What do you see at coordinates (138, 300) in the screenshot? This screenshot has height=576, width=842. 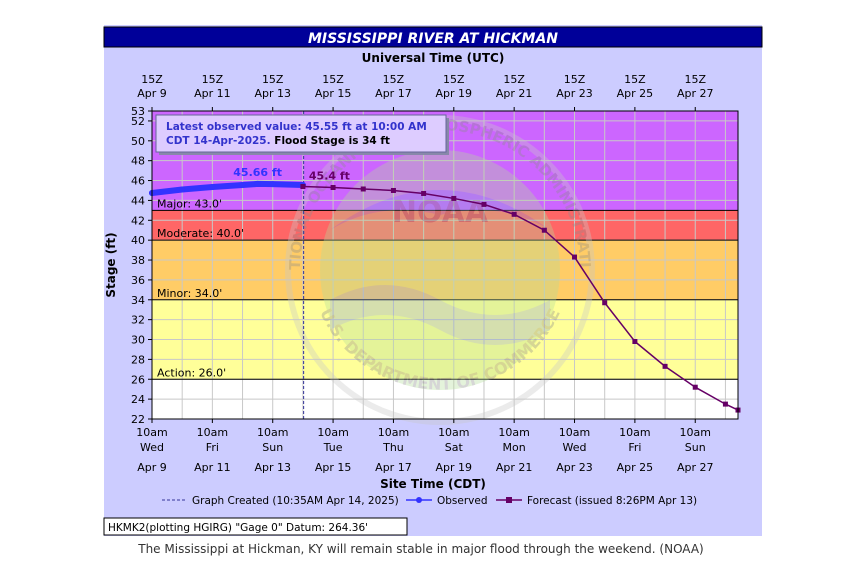 I see `y-tick-label: 34` at bounding box center [138, 300].